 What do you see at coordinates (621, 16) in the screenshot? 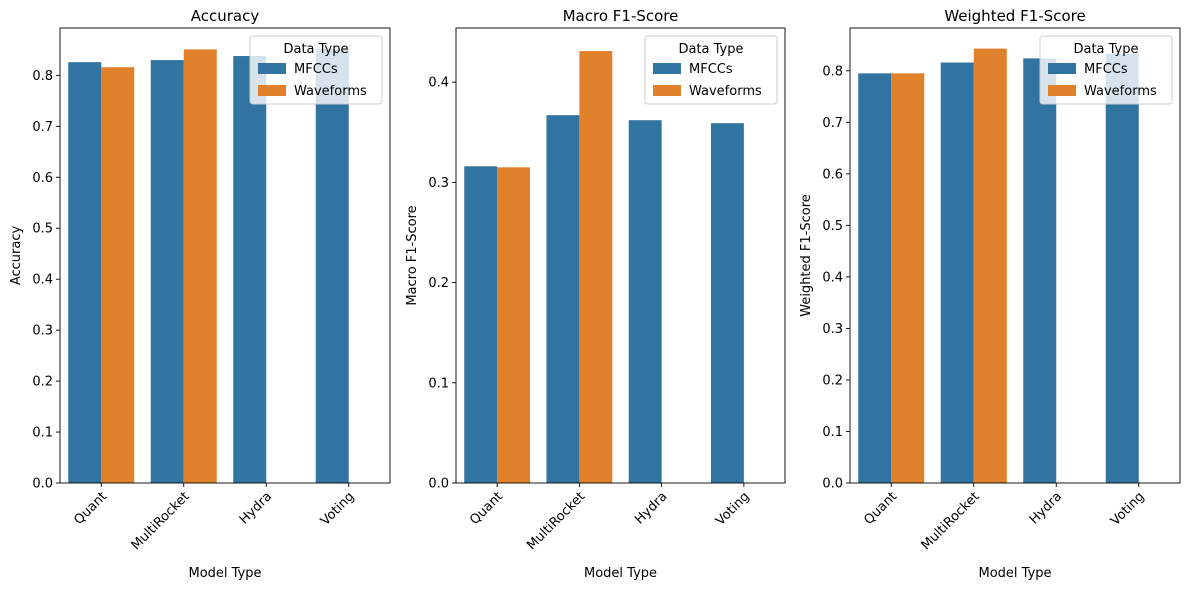
I see `chart-title: Macro F1-Score` at bounding box center [621, 16].